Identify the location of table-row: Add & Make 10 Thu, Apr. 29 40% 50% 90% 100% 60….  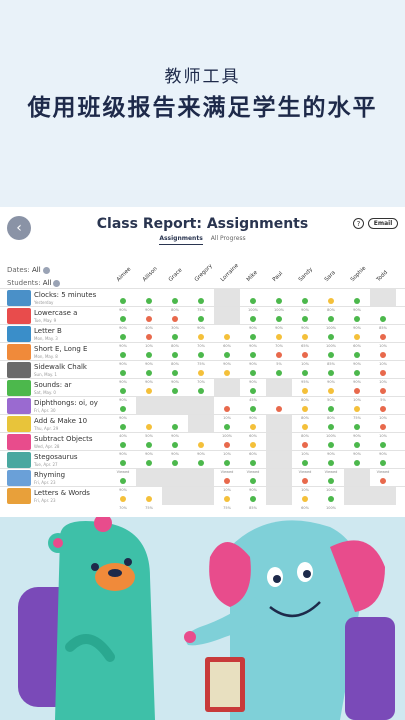
(202, 426).